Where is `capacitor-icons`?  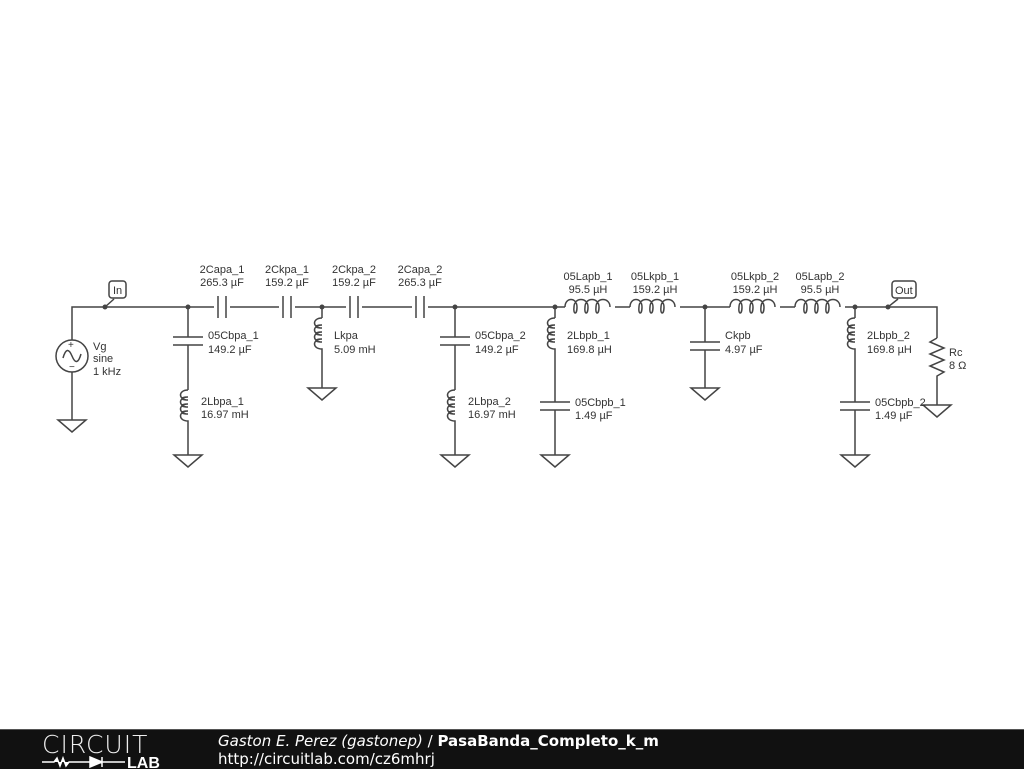
capacitor-icons is located at coordinates (521, 353).